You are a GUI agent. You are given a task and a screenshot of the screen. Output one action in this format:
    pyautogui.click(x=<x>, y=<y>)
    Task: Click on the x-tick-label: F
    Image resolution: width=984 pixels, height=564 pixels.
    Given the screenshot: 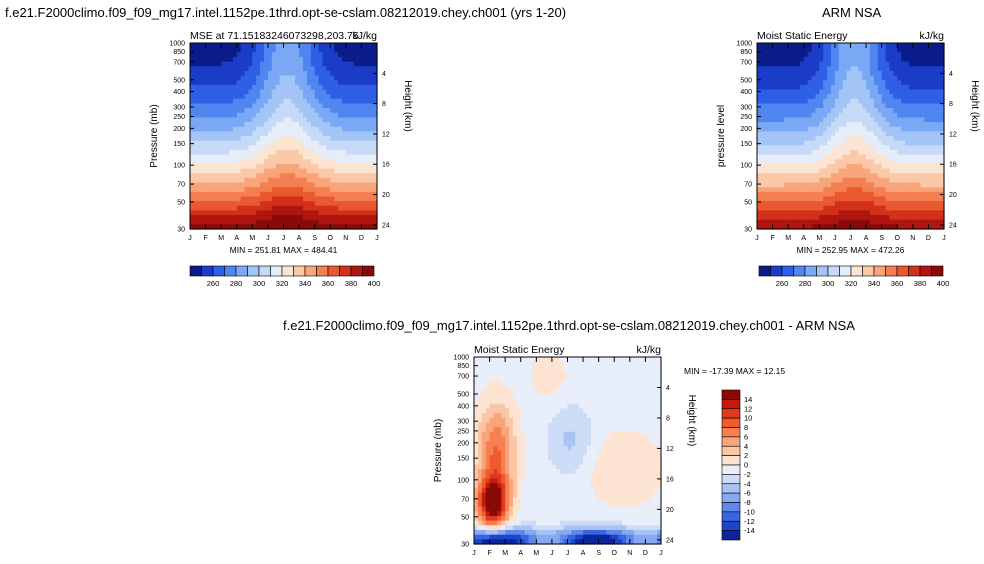 What is the action you would take?
    pyautogui.click(x=205, y=238)
    